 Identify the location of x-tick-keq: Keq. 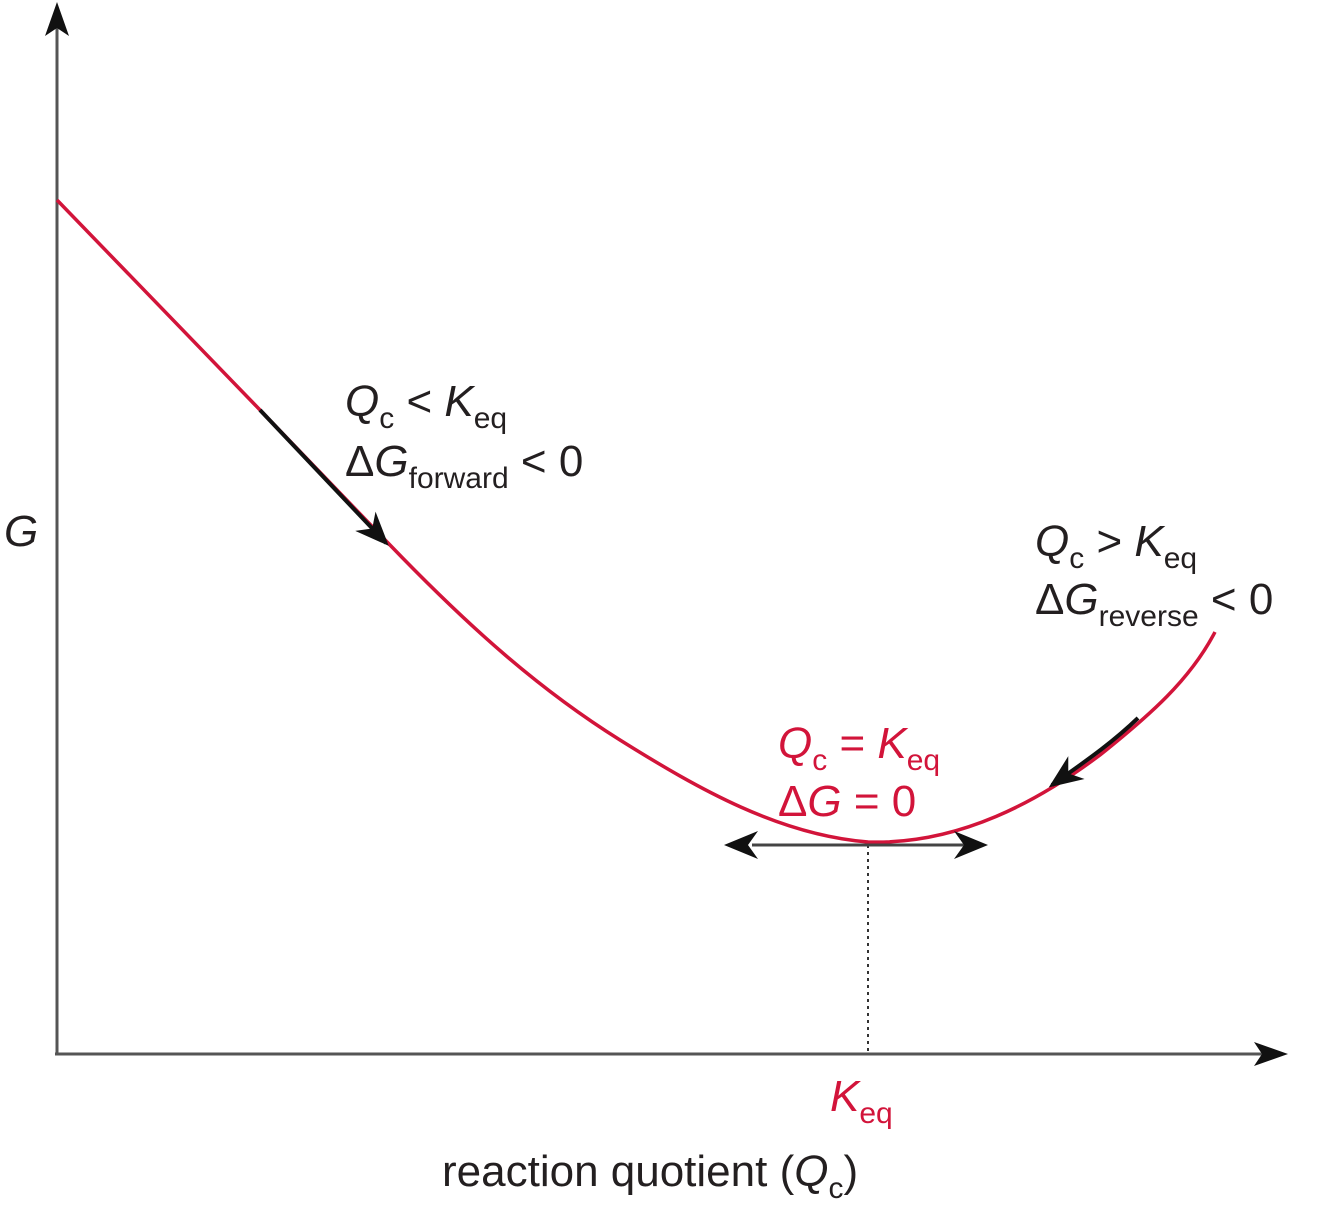
(861, 1100).